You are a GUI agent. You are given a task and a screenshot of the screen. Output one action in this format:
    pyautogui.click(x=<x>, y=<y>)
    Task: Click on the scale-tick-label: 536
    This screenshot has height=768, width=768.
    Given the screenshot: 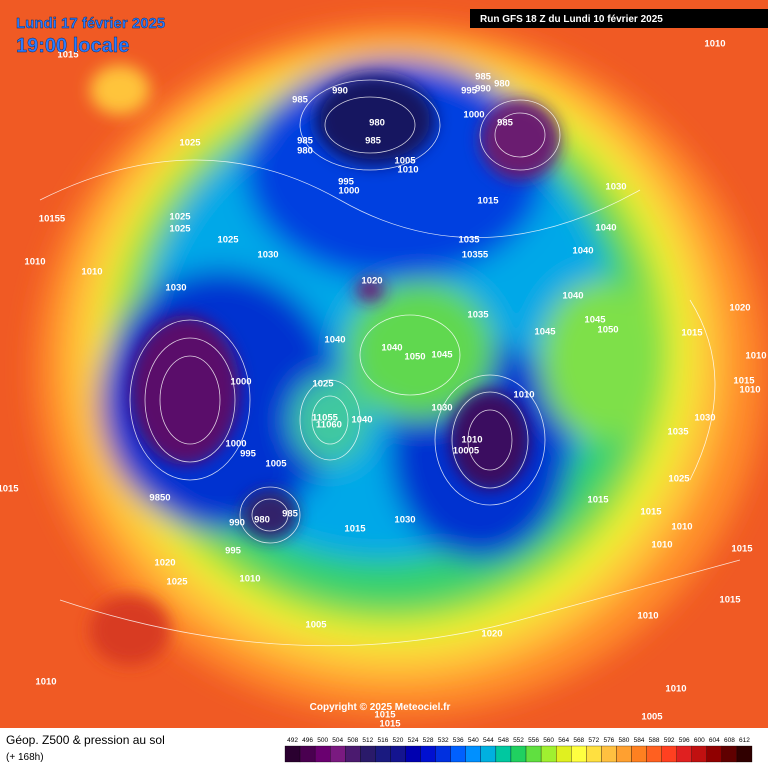 What is the action you would take?
    pyautogui.click(x=458, y=740)
    